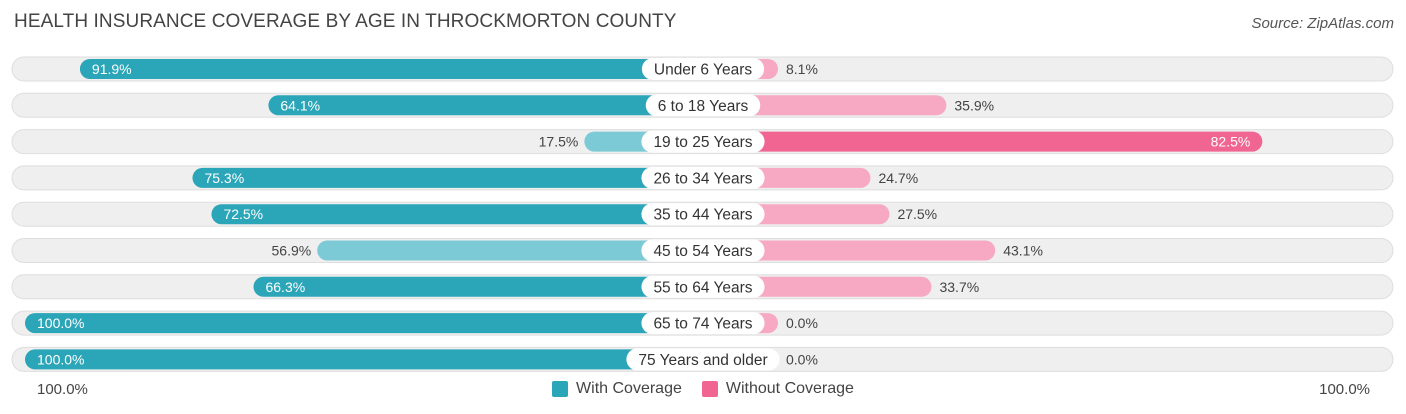 The image size is (1406, 414). What do you see at coordinates (898, 178) in the screenshot?
I see `label-without-coverage: 24.7%` at bounding box center [898, 178].